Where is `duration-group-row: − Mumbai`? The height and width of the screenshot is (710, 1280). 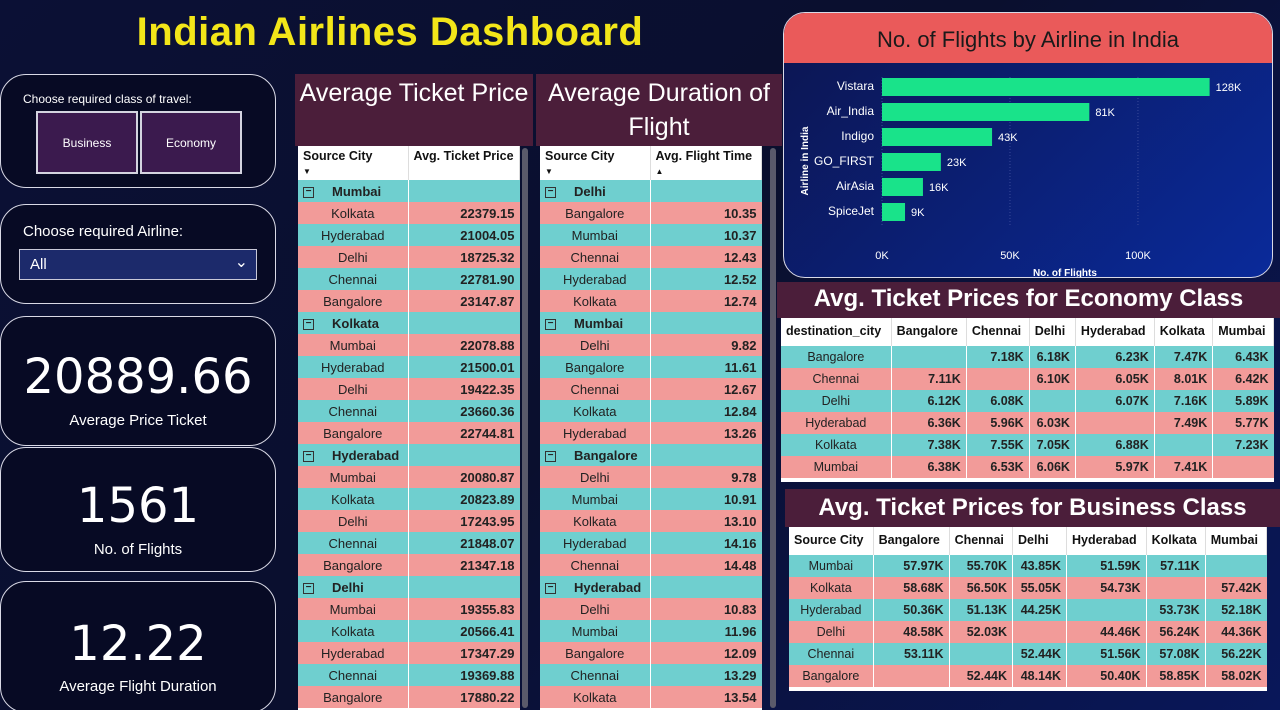 duration-group-row: − Mumbai is located at coordinates (651, 323).